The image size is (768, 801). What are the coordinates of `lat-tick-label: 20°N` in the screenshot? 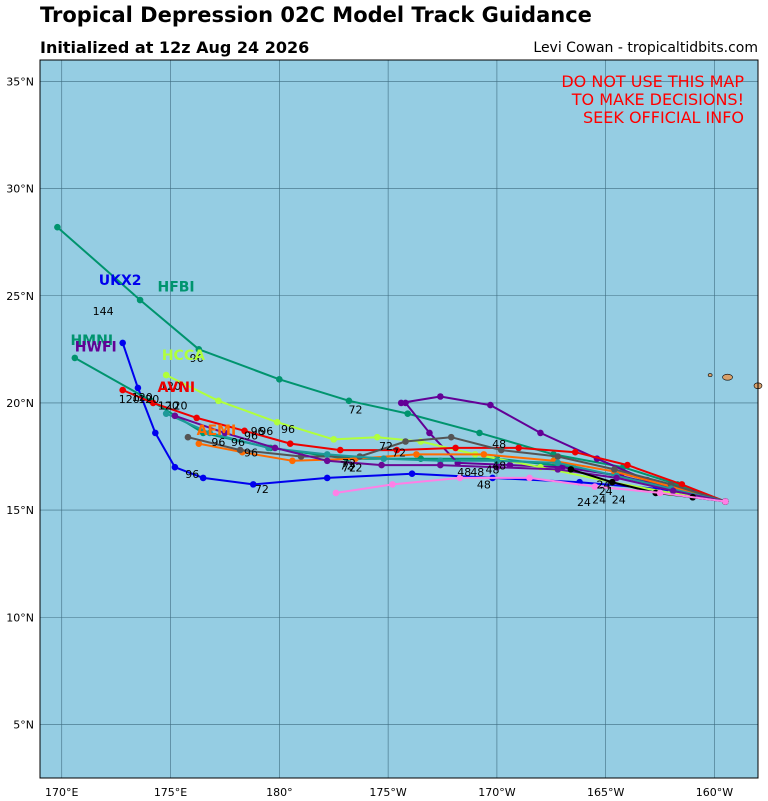 It's located at (20, 403).